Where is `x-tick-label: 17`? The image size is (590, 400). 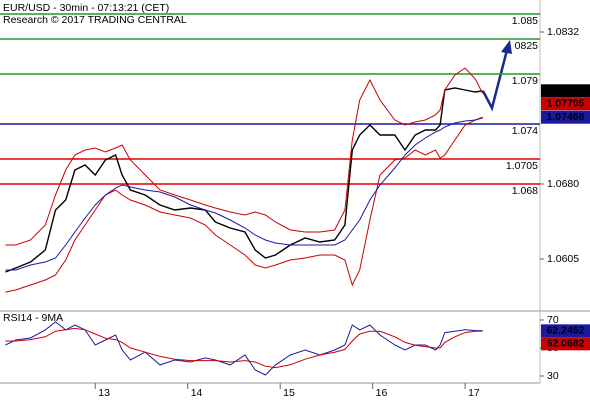 x-tick-label: 17 is located at coordinates (474, 393).